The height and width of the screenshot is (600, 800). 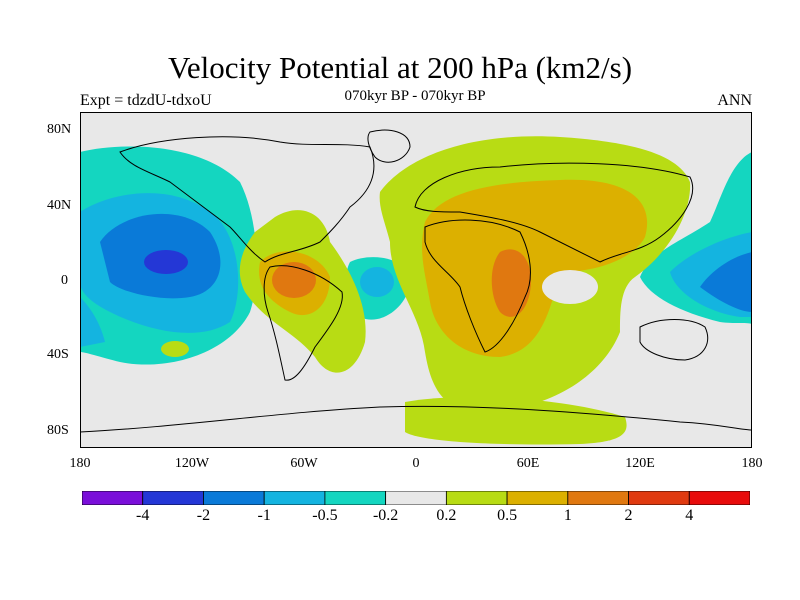 I want to click on colorbar-tick-label: 0.5, so click(x=507, y=515).